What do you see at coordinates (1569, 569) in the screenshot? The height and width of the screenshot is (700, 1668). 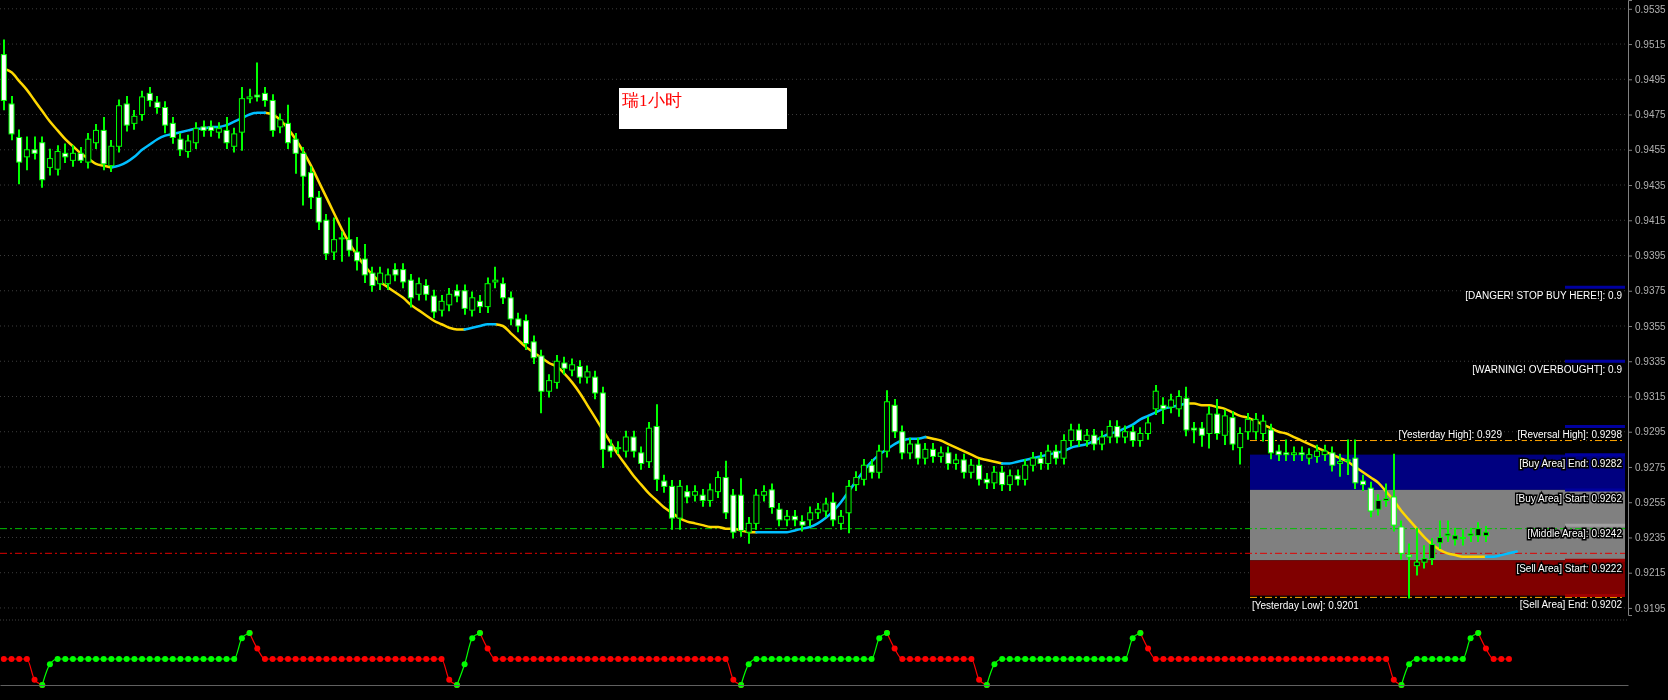 I see `ref-line-label: [Sell Area] Start: 0.9222` at bounding box center [1569, 569].